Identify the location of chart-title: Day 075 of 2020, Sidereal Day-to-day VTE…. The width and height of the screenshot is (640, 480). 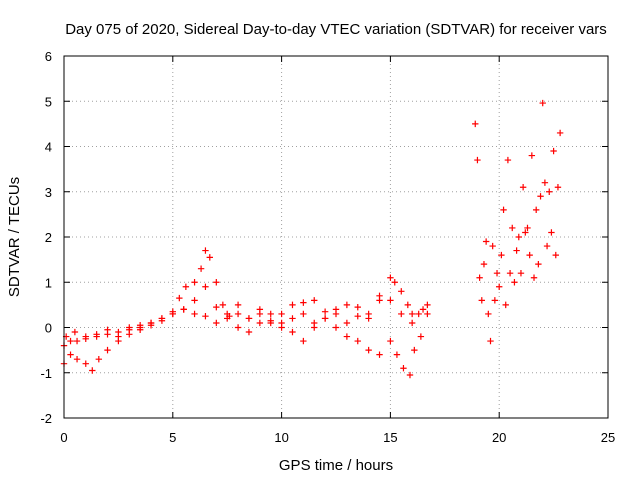
(336, 29).